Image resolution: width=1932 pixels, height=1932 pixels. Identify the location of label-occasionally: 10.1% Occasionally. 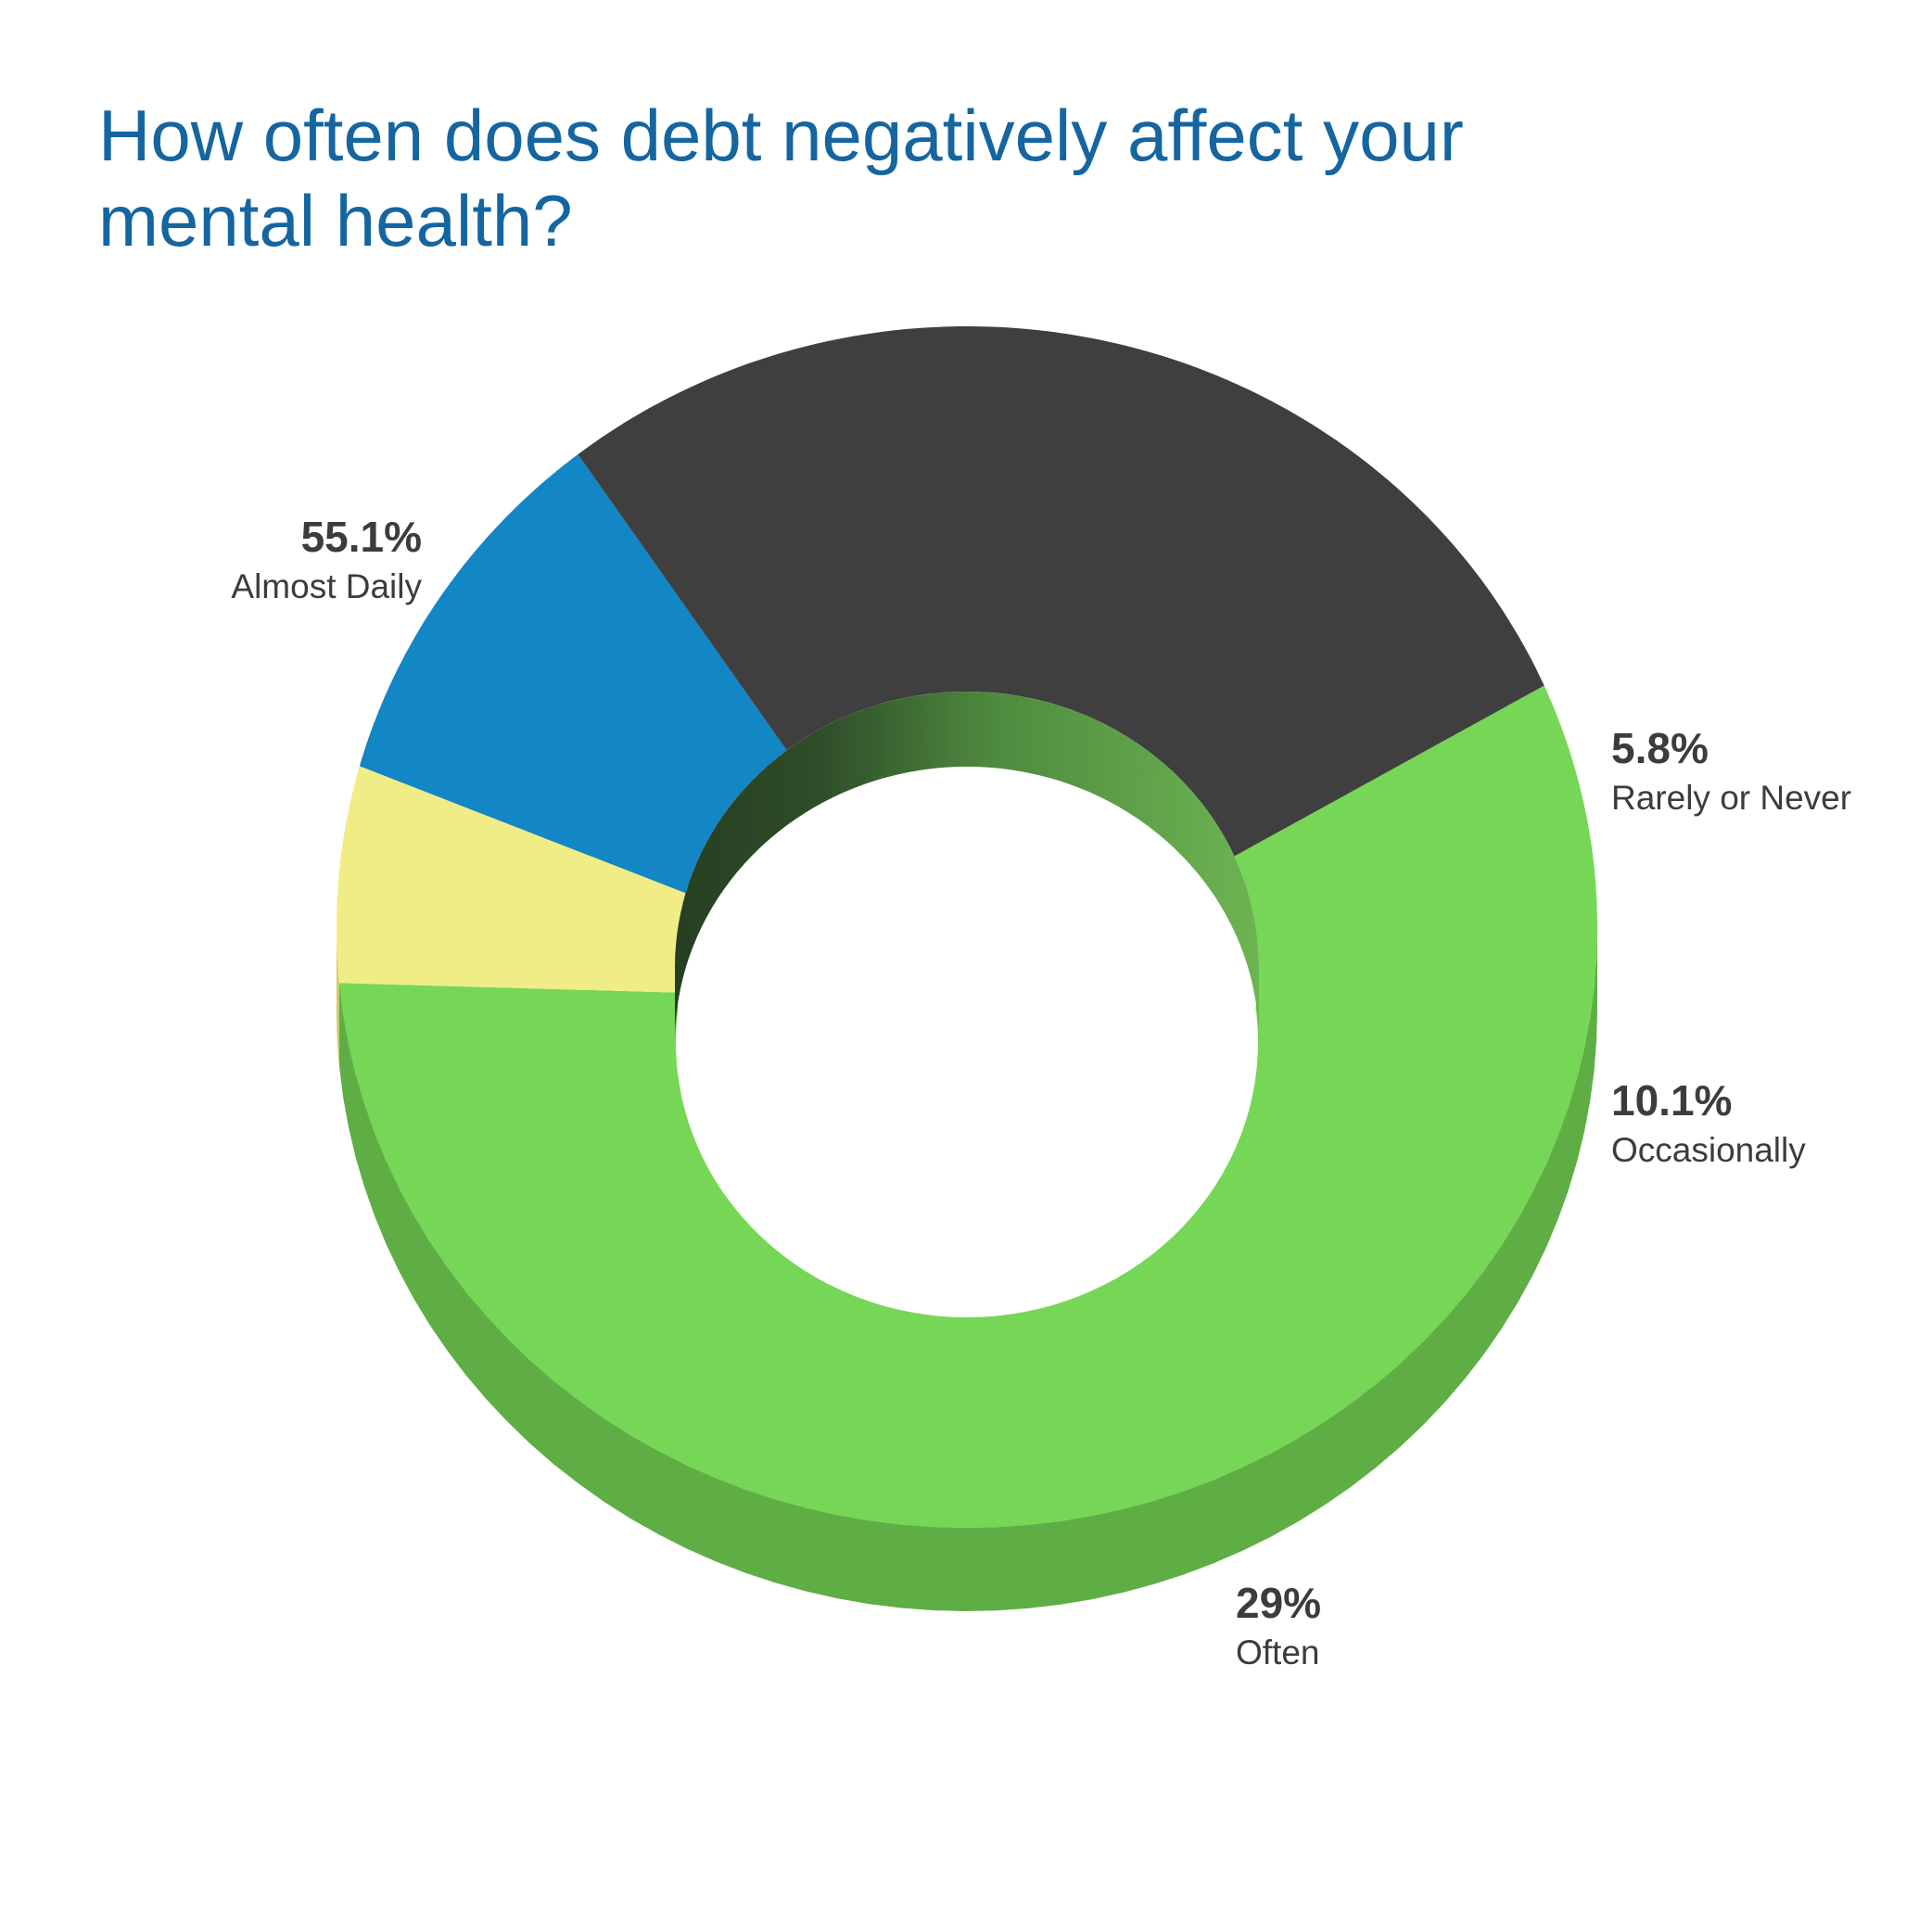
(1708, 1122).